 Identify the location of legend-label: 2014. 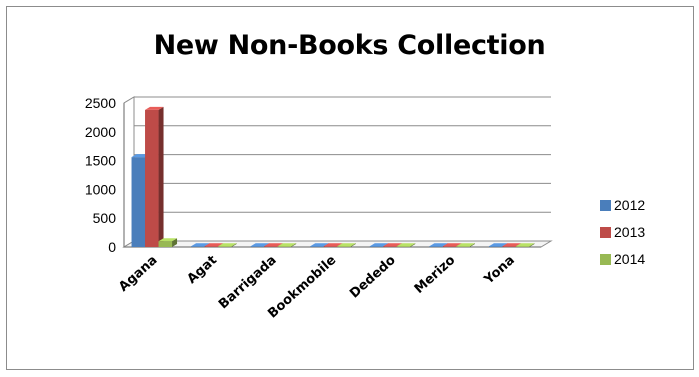
(629, 259).